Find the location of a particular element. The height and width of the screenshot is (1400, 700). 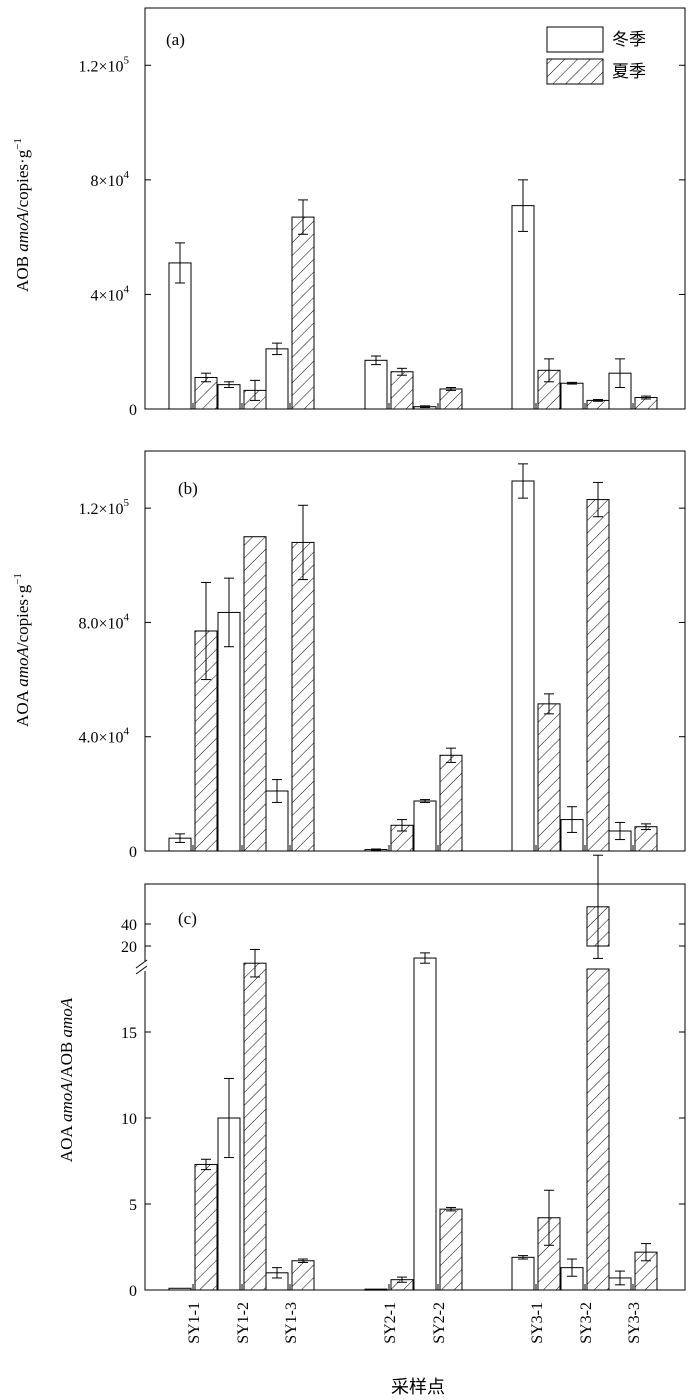

category-label-sy1-3: SY1-3 is located at coordinates (291, 1323).